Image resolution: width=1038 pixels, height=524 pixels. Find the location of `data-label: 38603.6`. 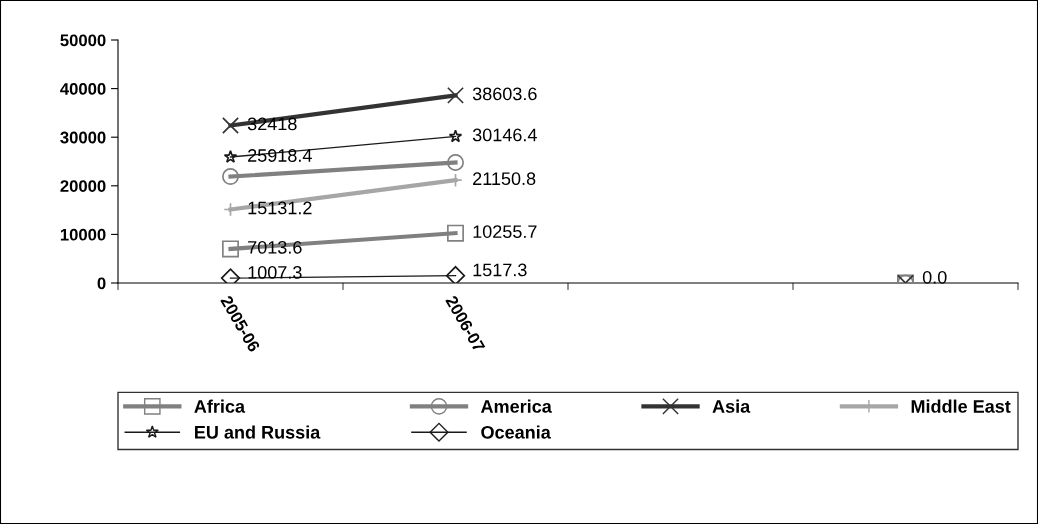

data-label: 38603.6 is located at coordinates (504, 94).